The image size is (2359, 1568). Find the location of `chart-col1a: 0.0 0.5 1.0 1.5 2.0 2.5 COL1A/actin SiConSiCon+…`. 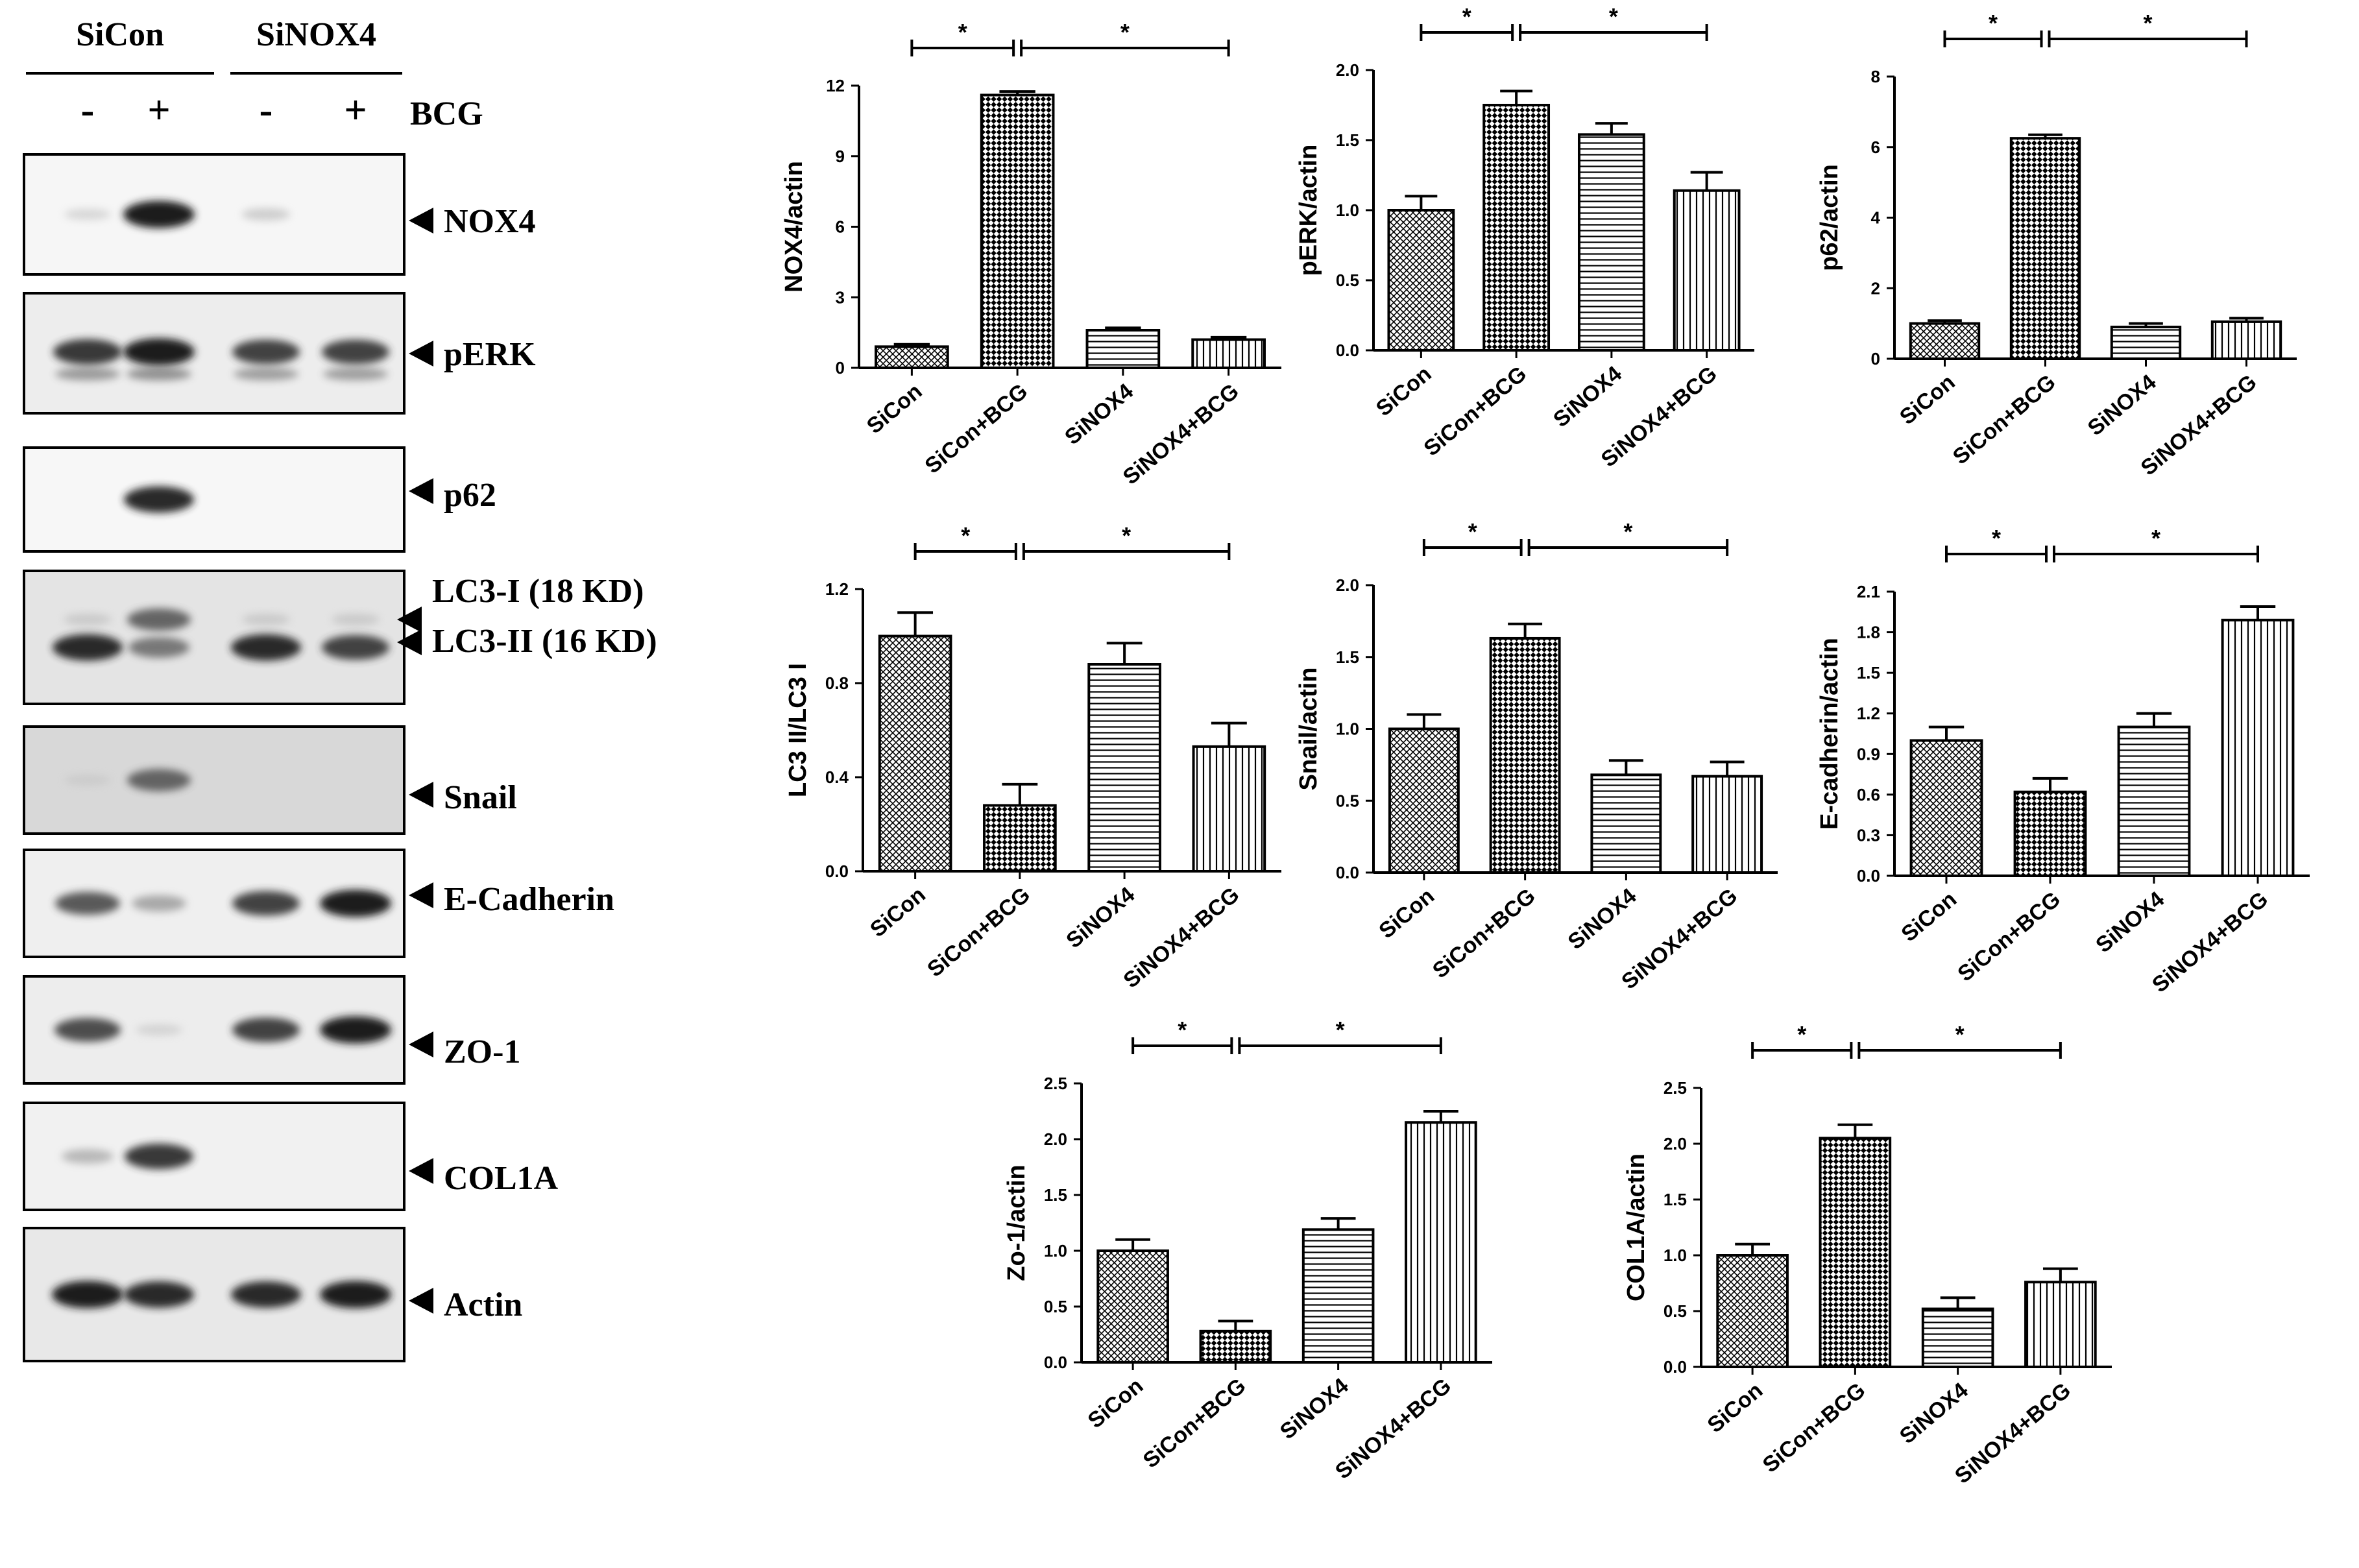

chart-col1a: 0.0 0.5 1.0 1.5 2.0 2.5 COL1A/actin SiConSiCon+… is located at coordinates (1867, 1255).